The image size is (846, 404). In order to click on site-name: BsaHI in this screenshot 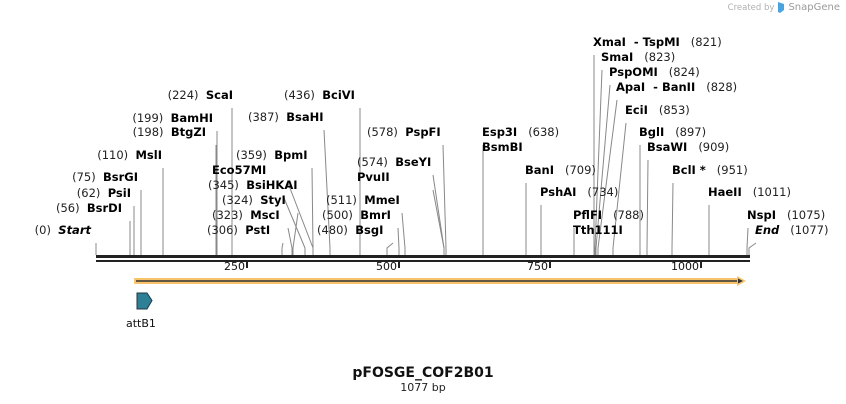, I will do `click(305, 117)`.